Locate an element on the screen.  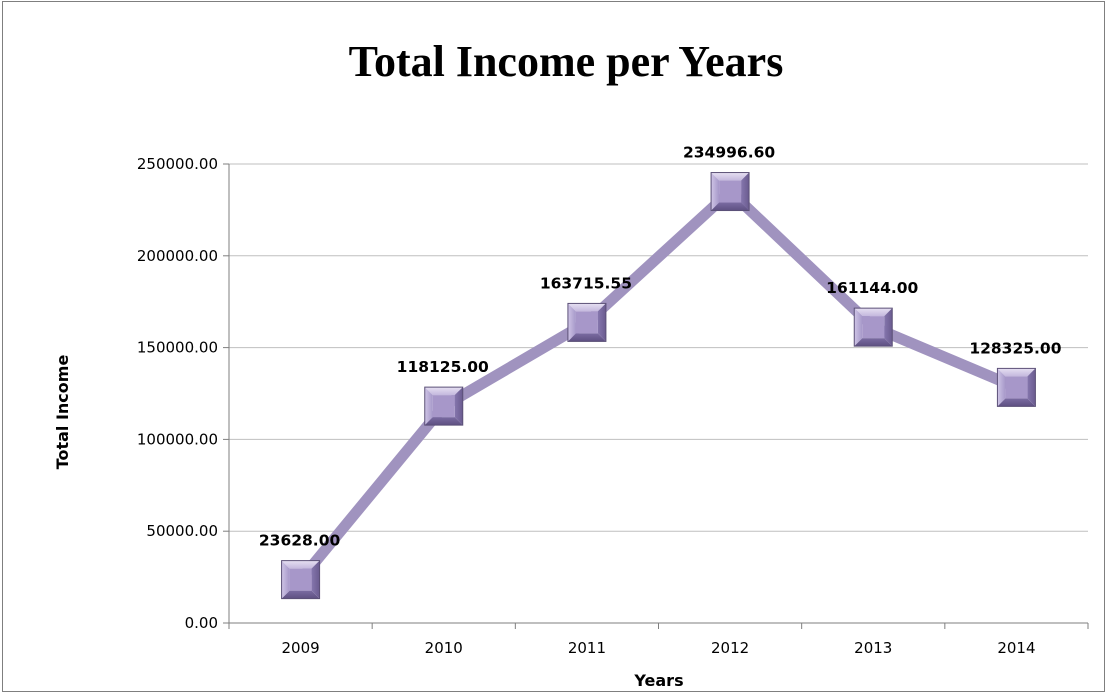
y-tick-label: 50000.00 is located at coordinates (182, 531).